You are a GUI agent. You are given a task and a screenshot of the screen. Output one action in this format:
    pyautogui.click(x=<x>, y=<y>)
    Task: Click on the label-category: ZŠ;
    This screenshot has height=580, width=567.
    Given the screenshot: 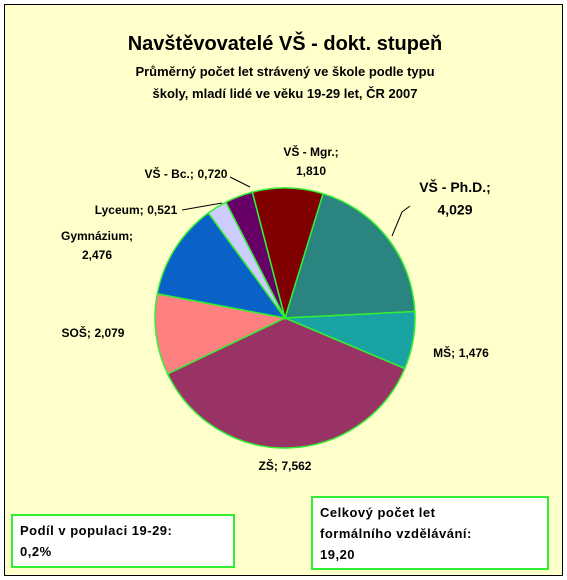 What is the action you would take?
    pyautogui.click(x=268, y=465)
    